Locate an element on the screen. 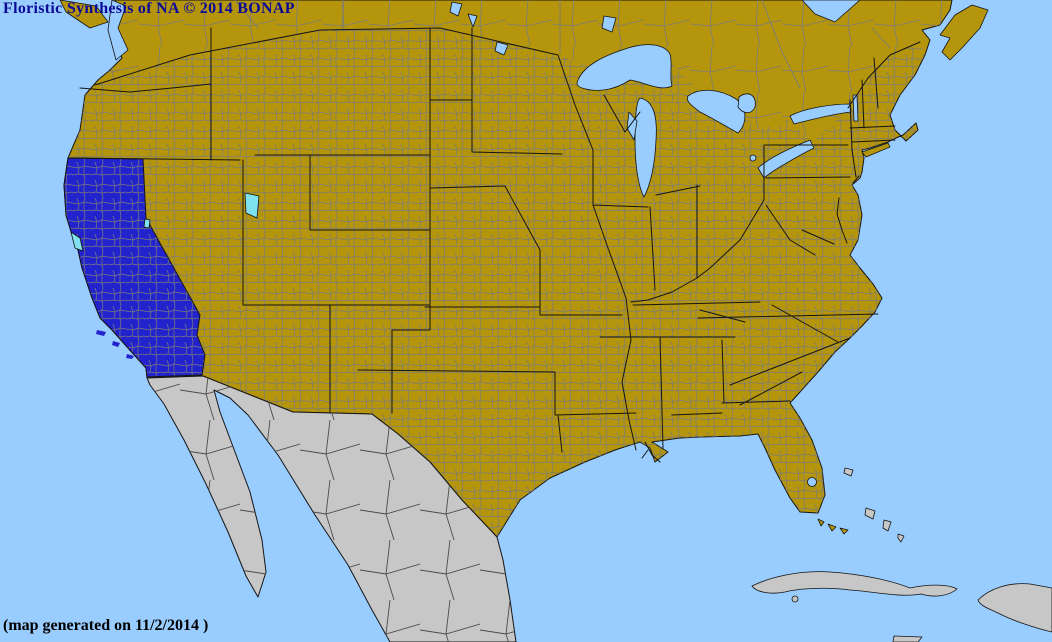  lake-erie is located at coordinates (786, 159).